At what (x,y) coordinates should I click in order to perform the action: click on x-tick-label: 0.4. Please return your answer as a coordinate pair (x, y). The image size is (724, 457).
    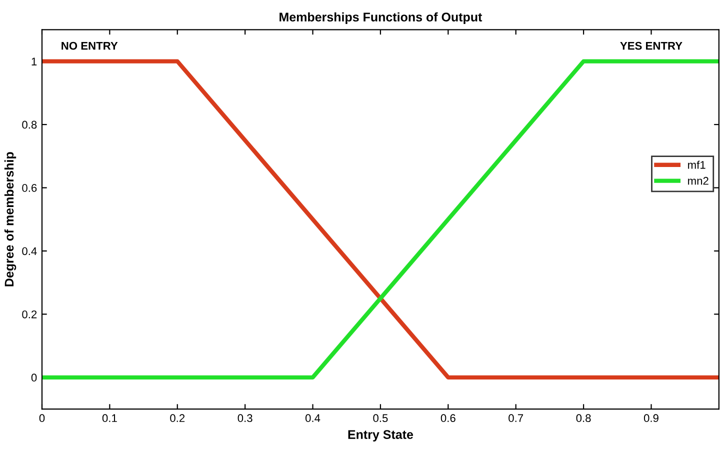
    Looking at the image, I should click on (312, 418).